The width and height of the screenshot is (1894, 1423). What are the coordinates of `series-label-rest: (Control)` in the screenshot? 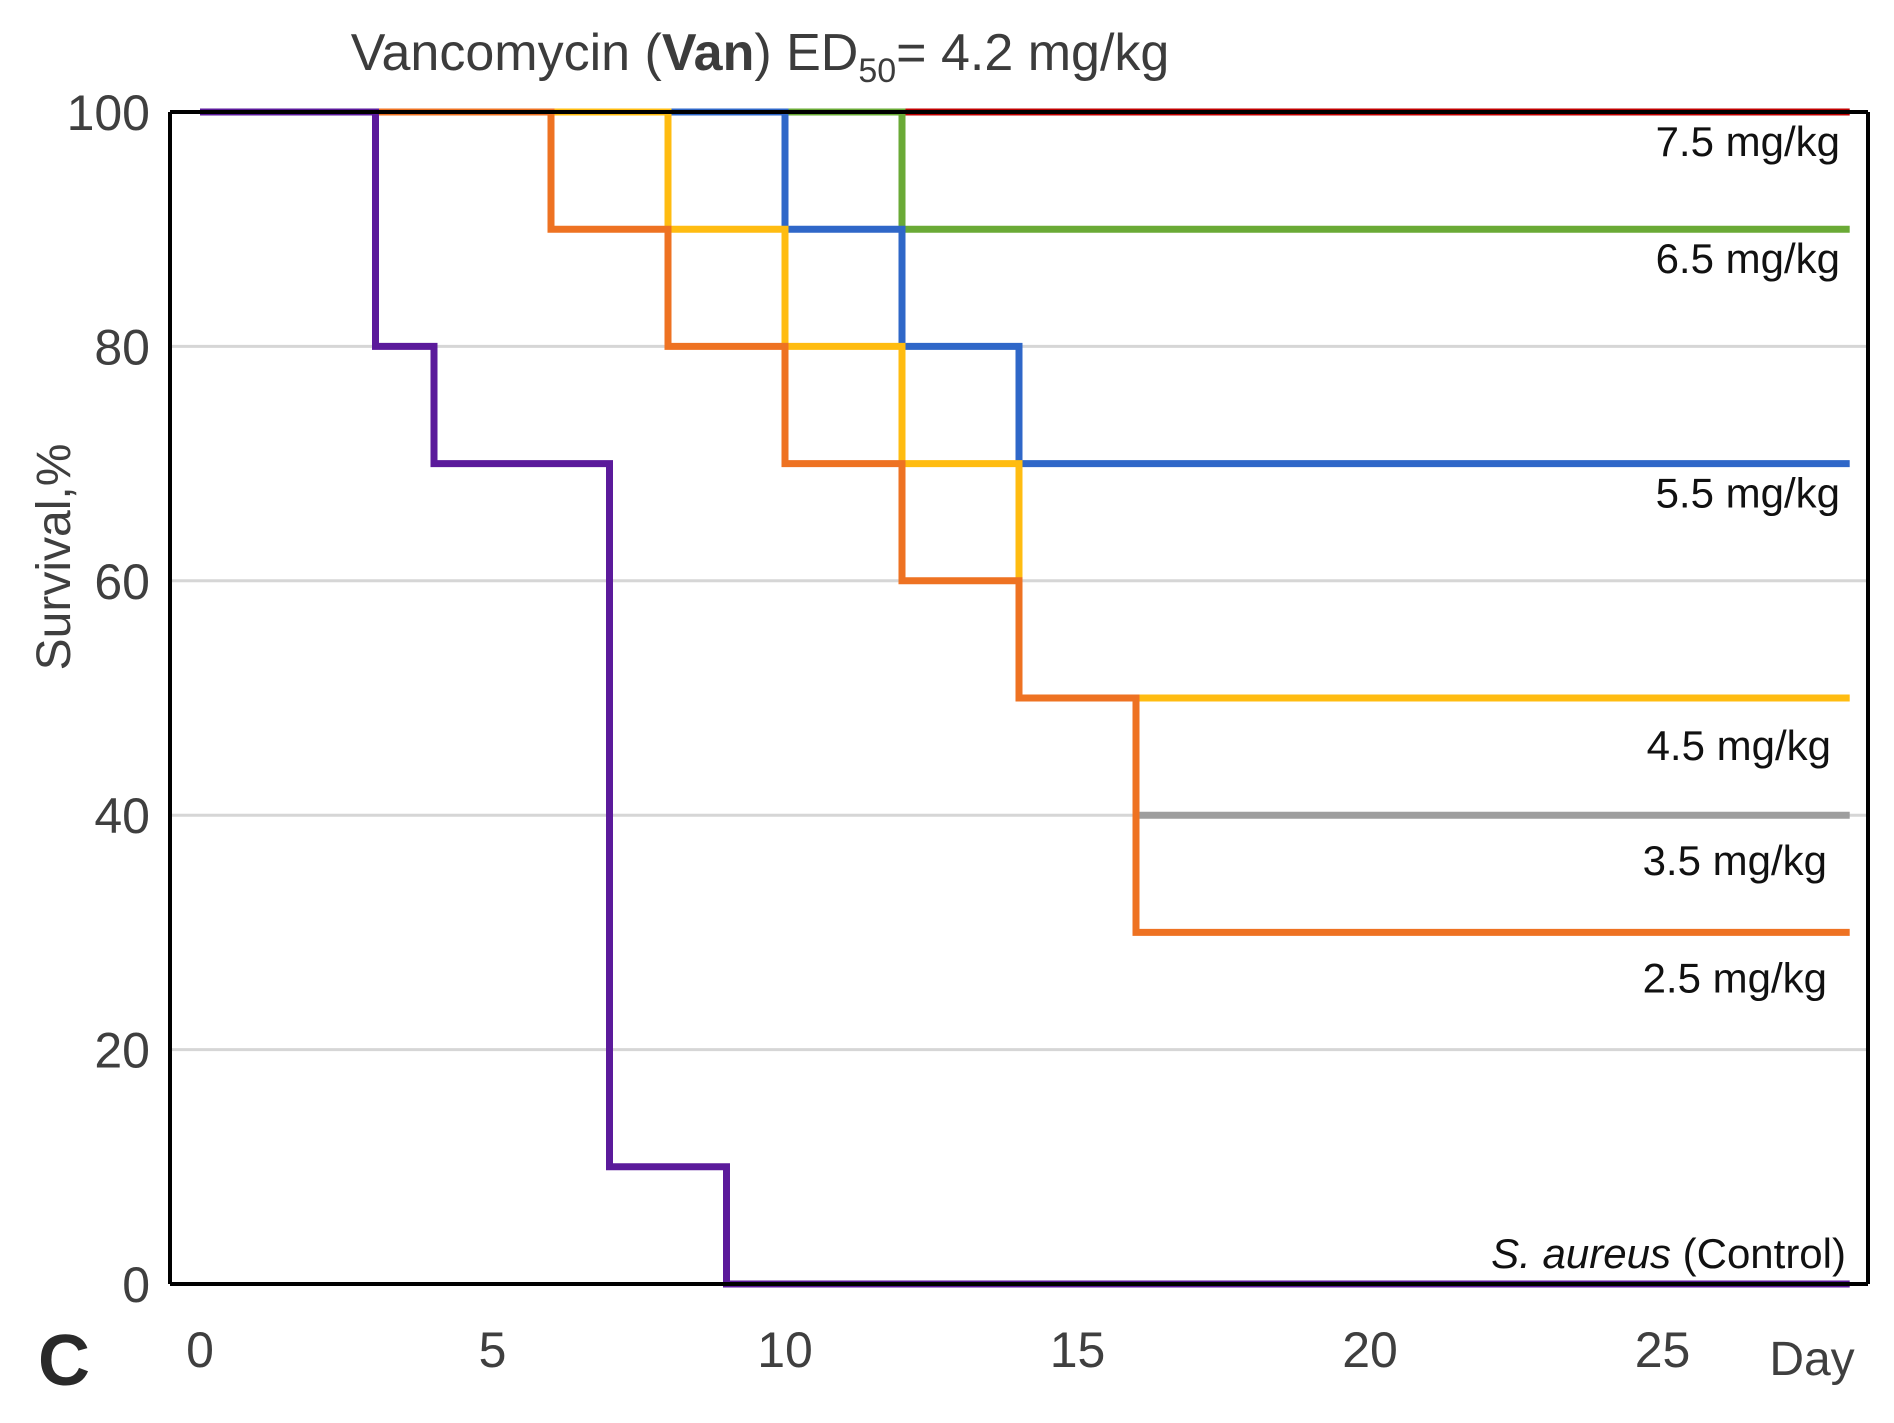 It's located at (1758, 1253).